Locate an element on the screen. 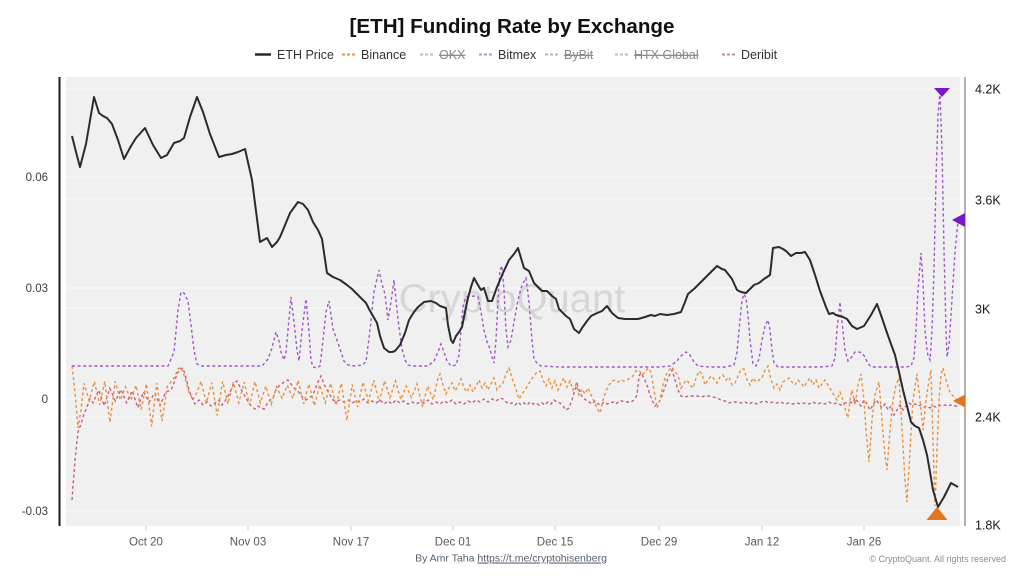 Image resolution: width=1024 pixels, height=579 pixels. svg-text: Dec 01 is located at coordinates (453, 543).